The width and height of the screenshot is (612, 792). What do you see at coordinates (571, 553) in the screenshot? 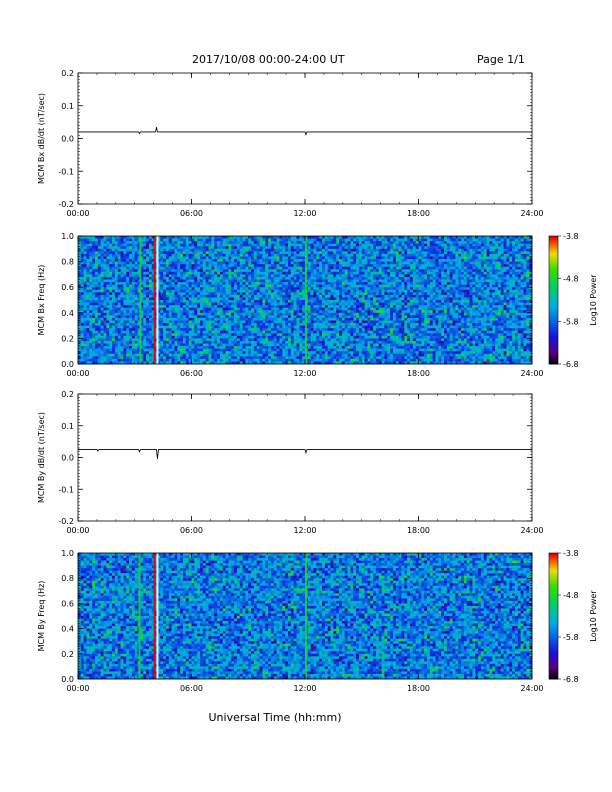
I see `panel-4-colorbar-tick-label-1: -3.8` at bounding box center [571, 553].